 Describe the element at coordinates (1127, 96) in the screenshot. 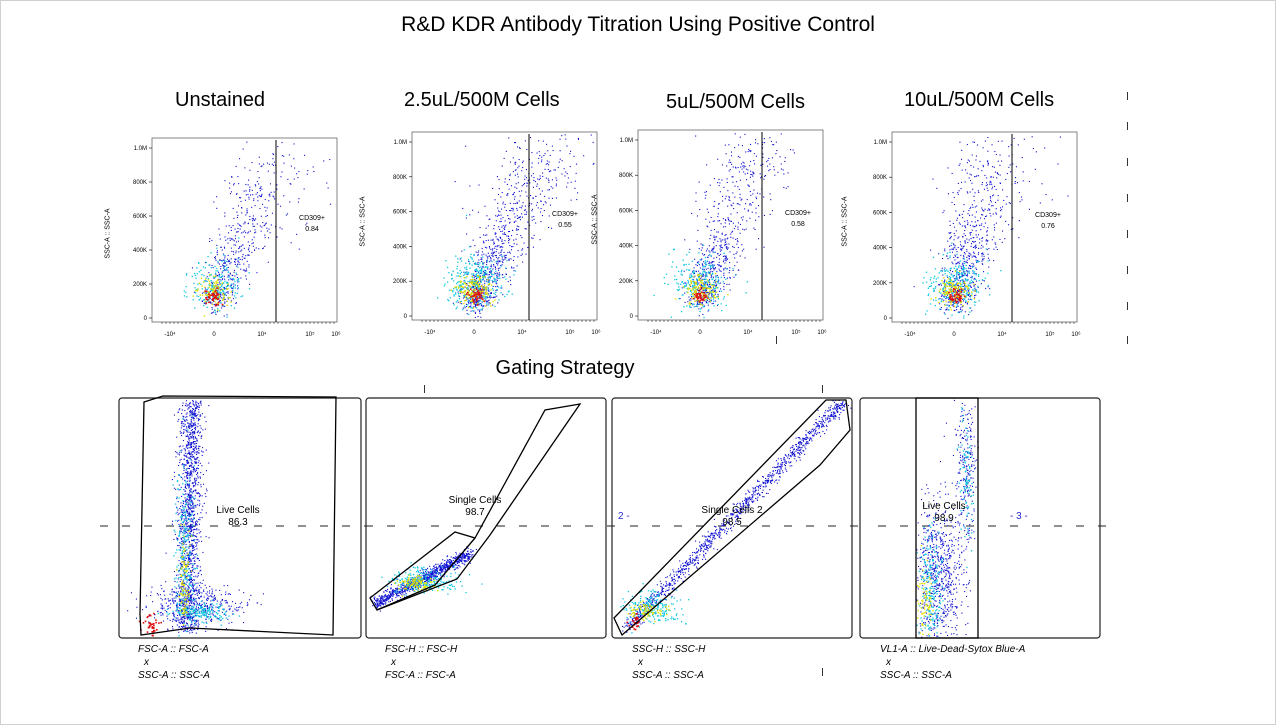

I see `edge-guide-mark` at that location.